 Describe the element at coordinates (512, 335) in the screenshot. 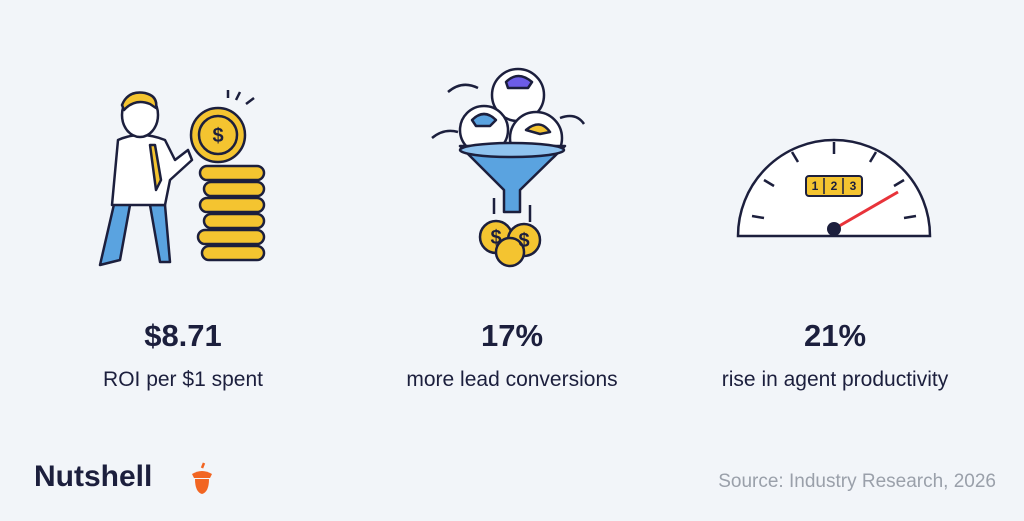

I see `stat-value: 17%` at that location.